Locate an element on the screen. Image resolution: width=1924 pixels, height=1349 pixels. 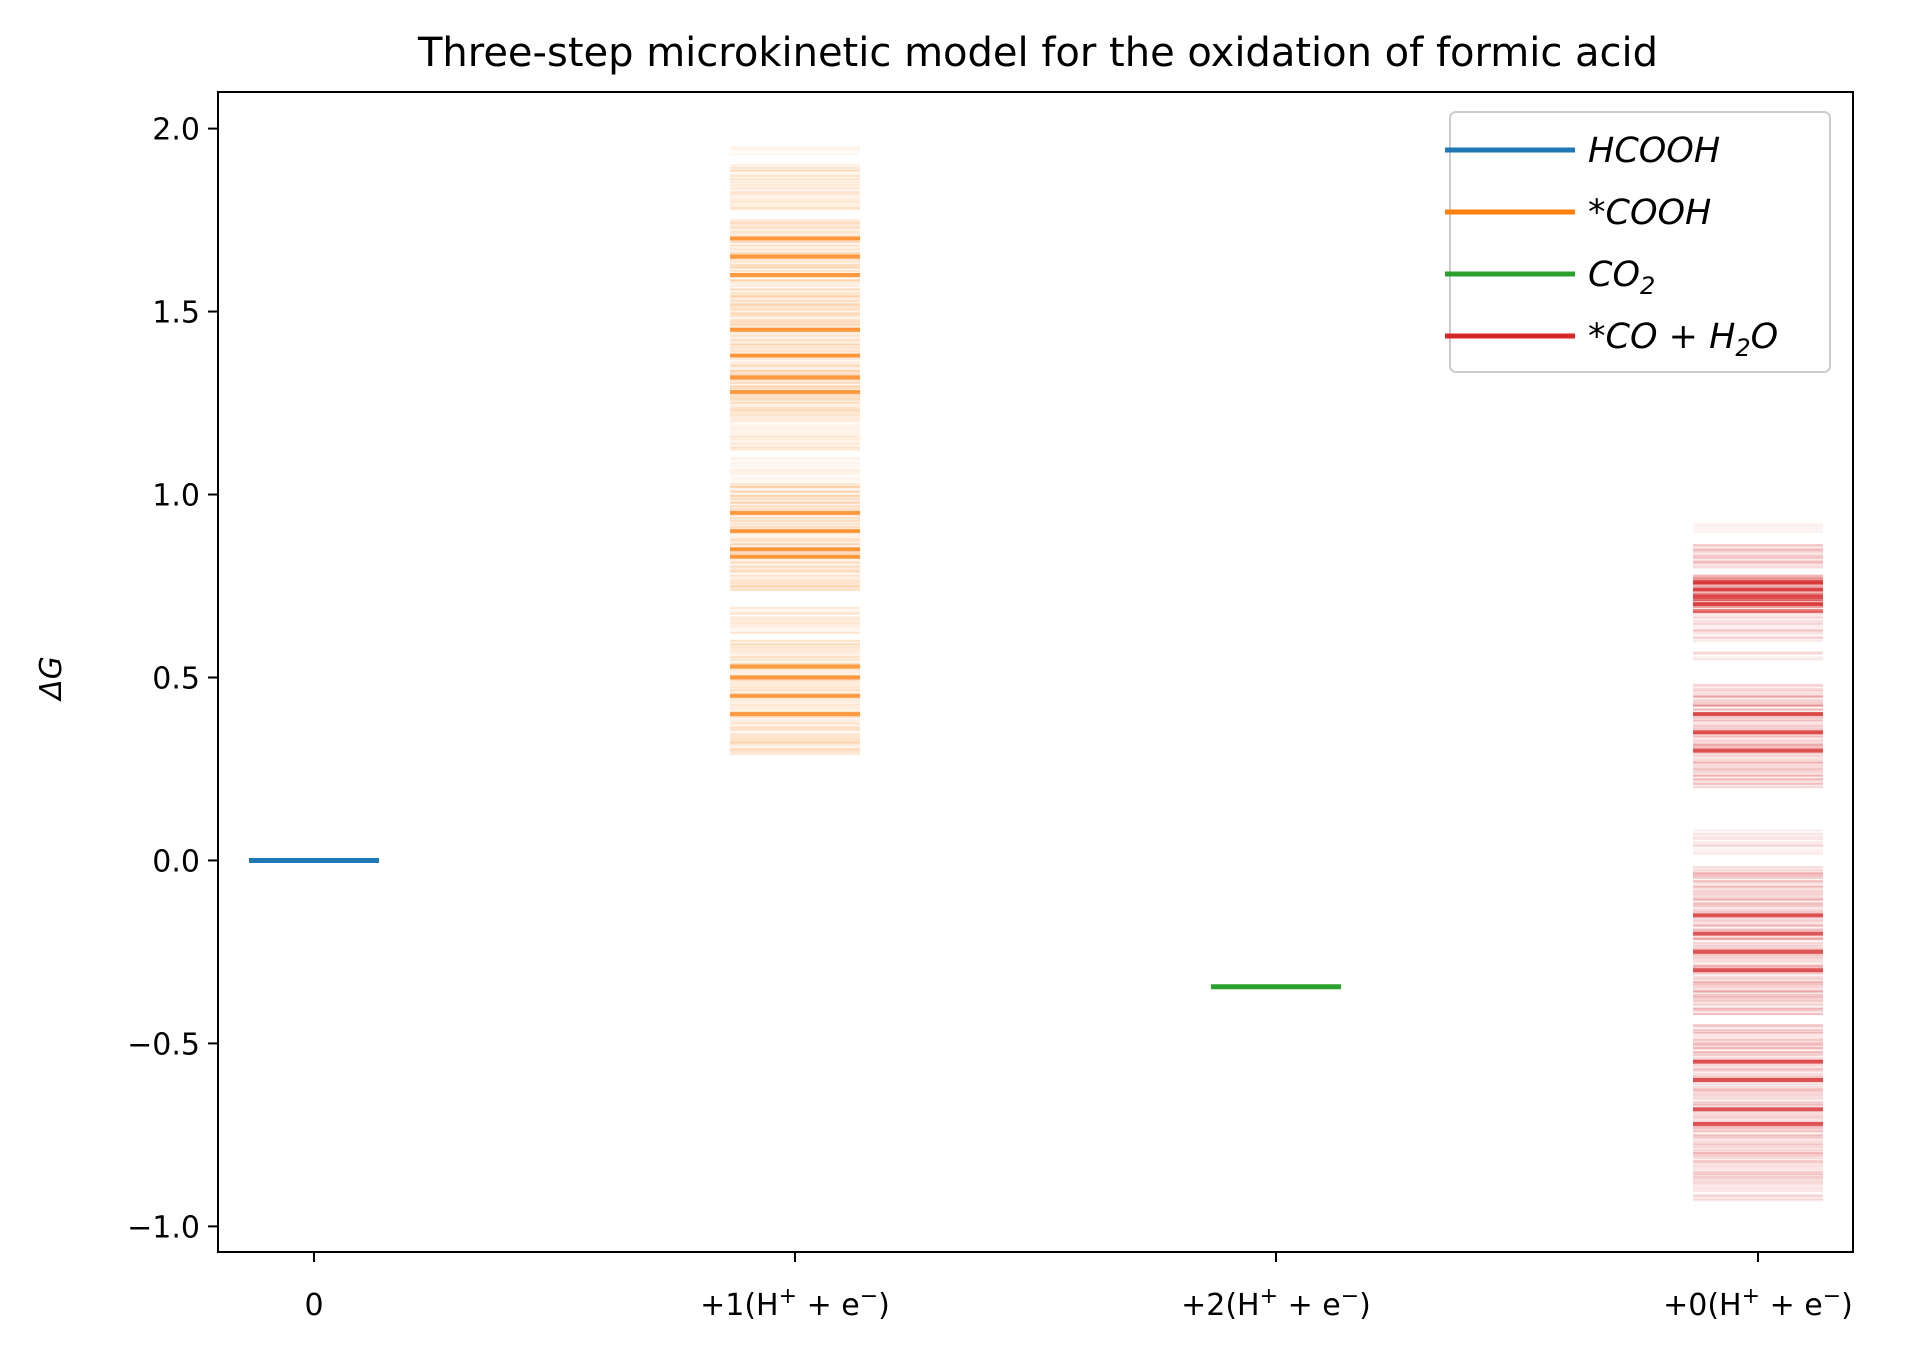
x-tick-label: 0 is located at coordinates (313, 1305).